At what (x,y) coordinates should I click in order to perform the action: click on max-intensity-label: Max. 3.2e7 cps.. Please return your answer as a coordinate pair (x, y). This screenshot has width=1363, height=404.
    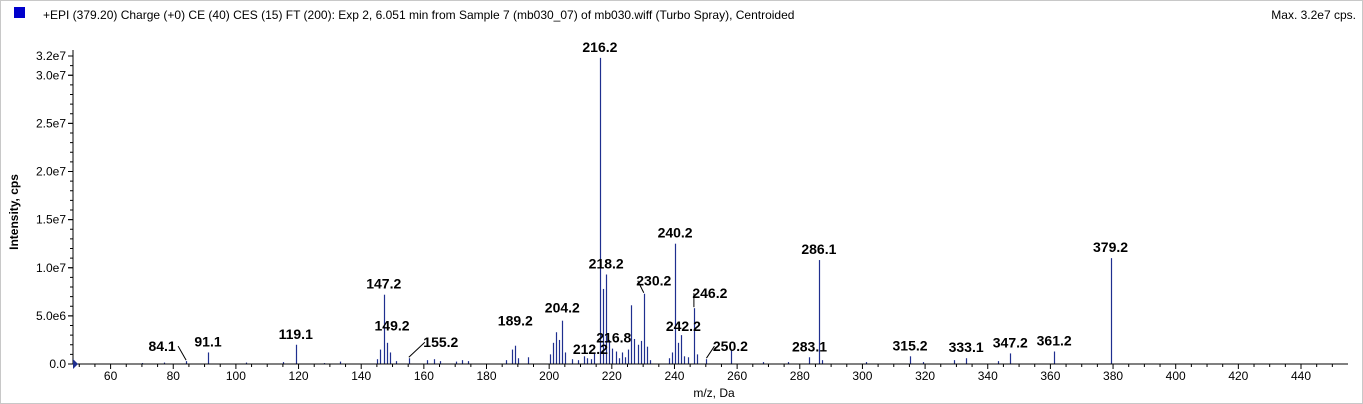
    Looking at the image, I should click on (1313, 15).